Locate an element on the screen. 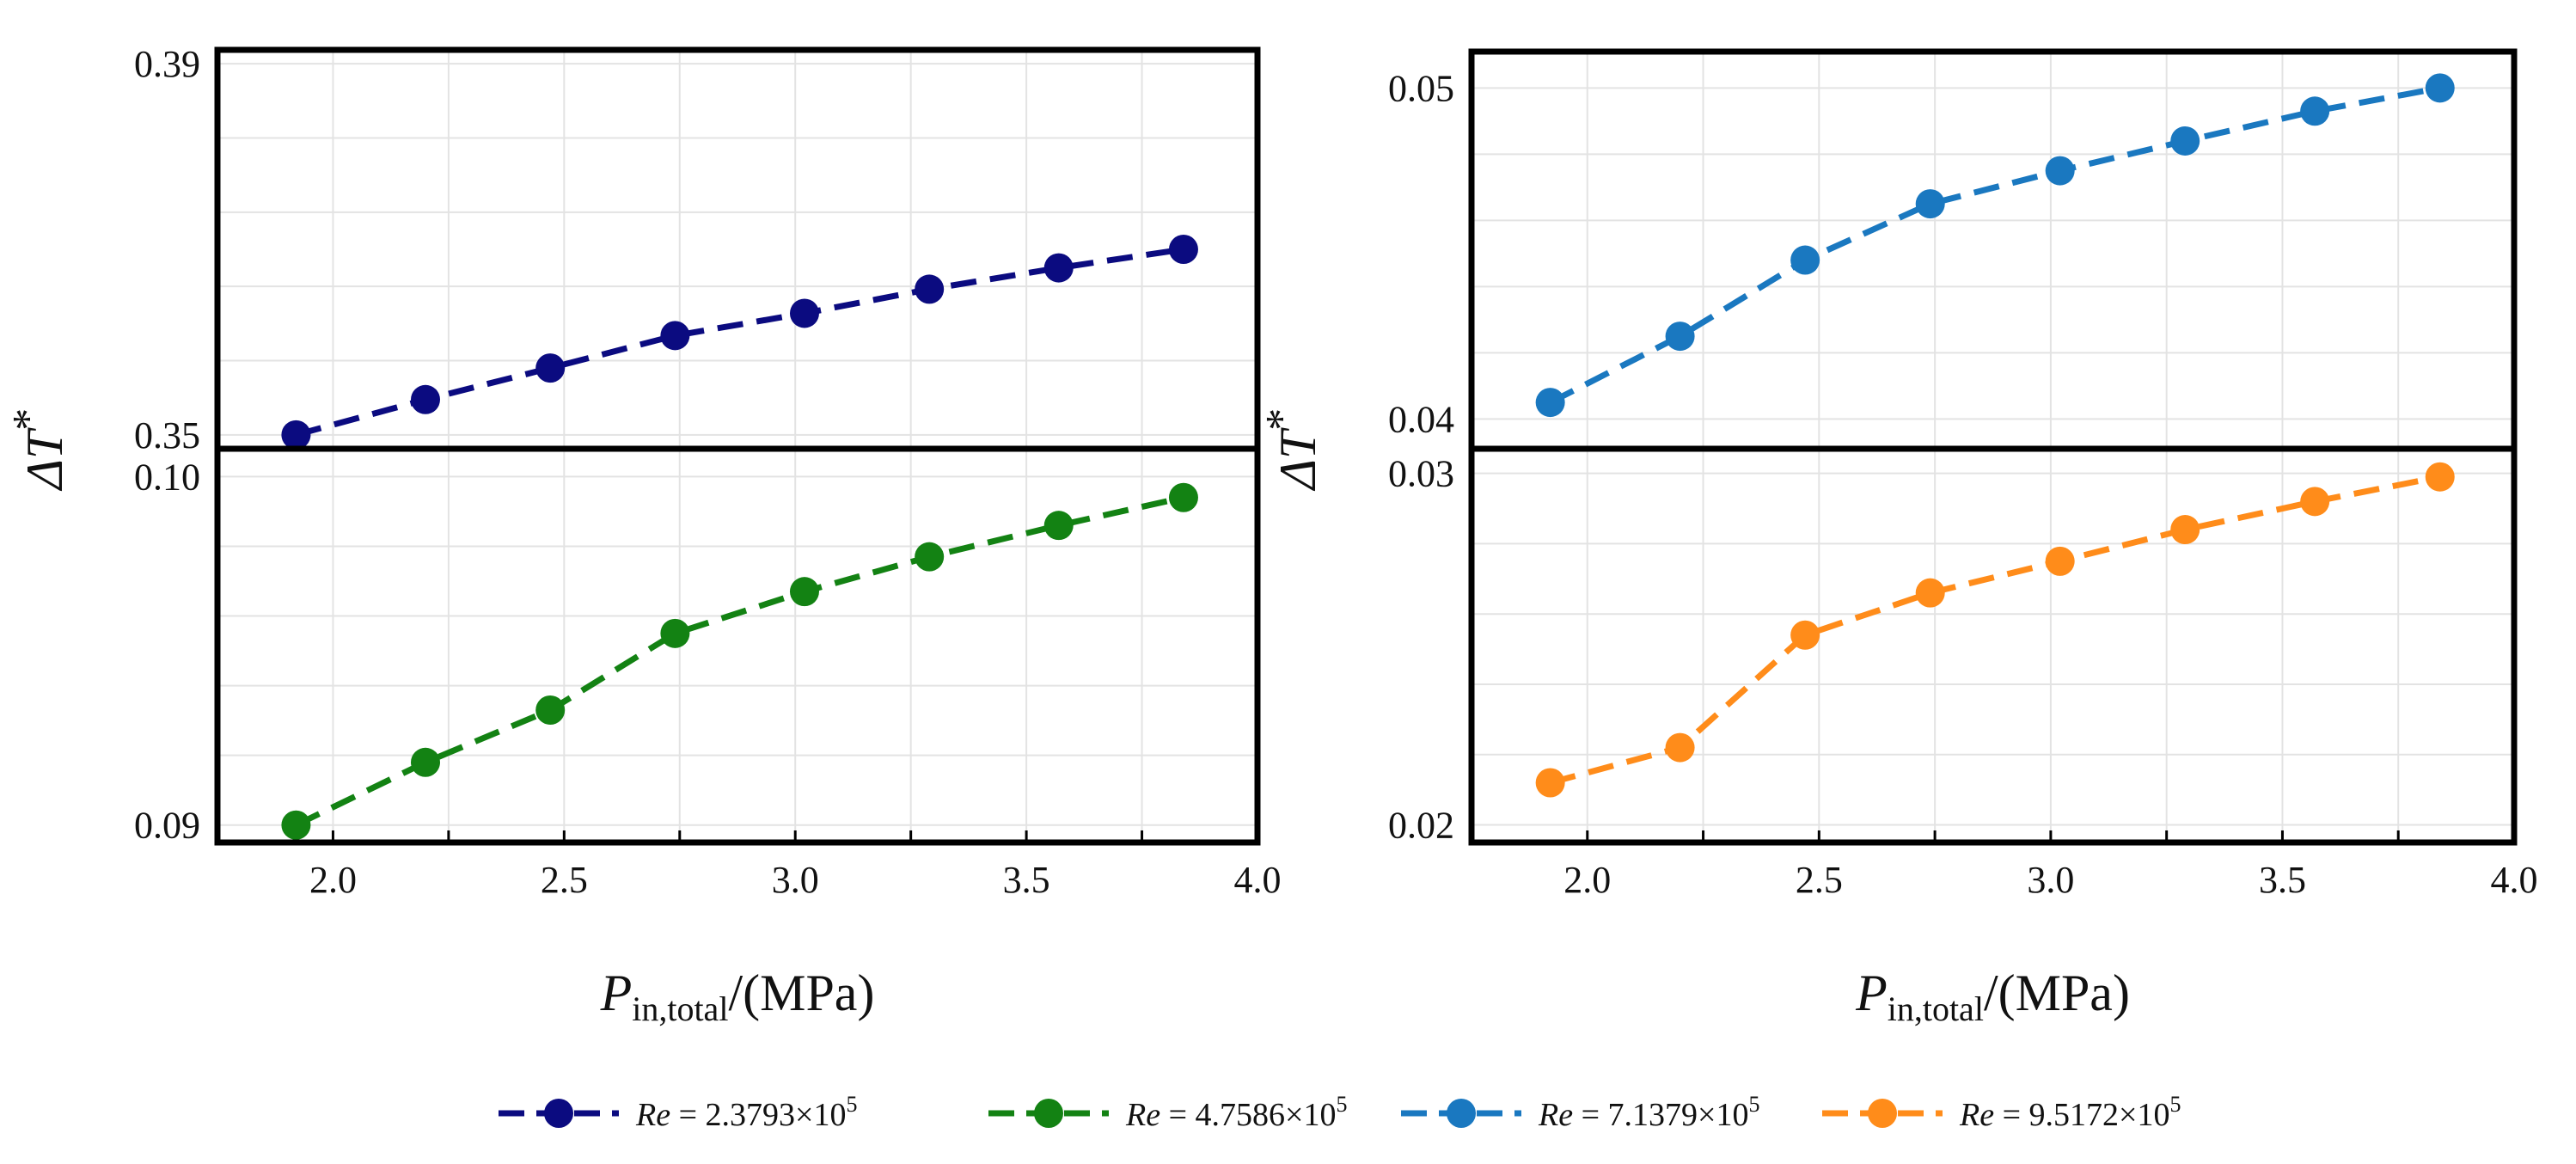 The image size is (2576, 1164). y-tick-label: 0.39 is located at coordinates (167, 64).